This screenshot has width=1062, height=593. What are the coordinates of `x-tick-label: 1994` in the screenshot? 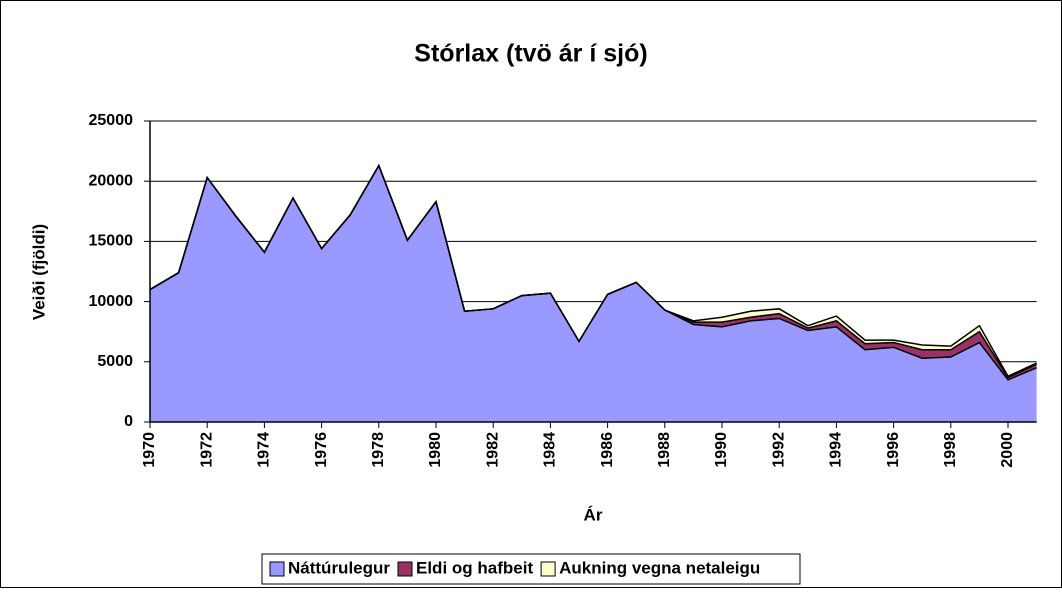 It's located at (836, 450).